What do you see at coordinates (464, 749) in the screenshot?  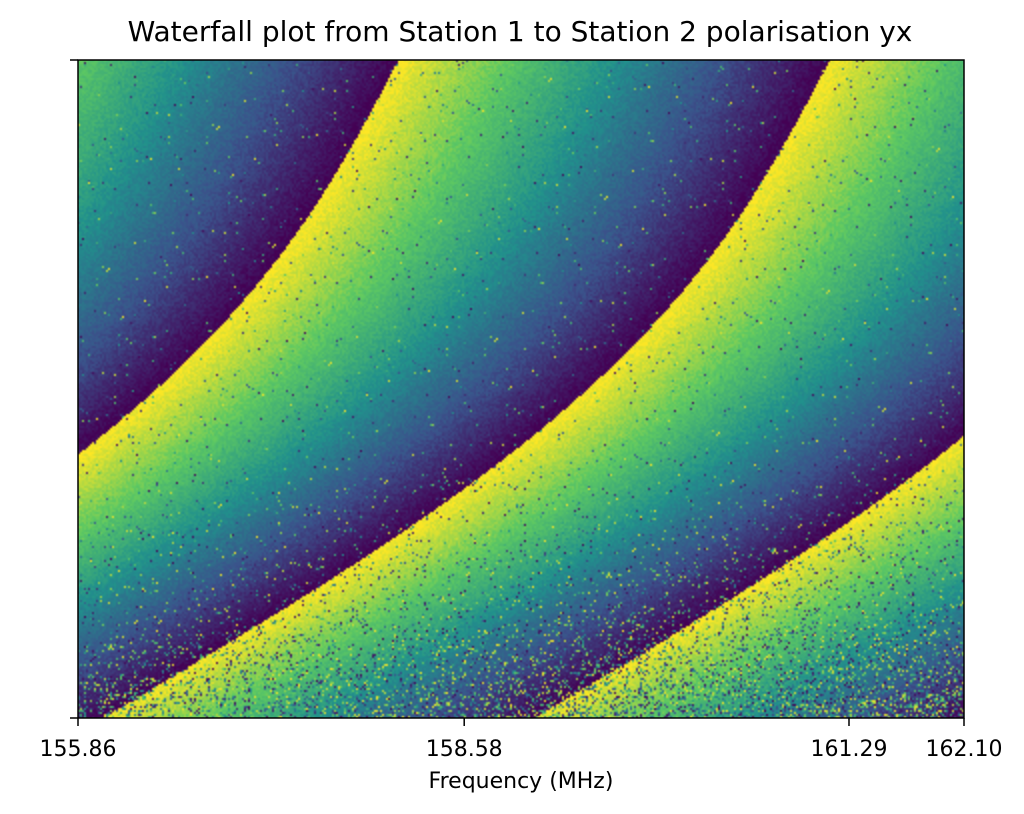 I see `x-tick-label: 158.58` at bounding box center [464, 749].